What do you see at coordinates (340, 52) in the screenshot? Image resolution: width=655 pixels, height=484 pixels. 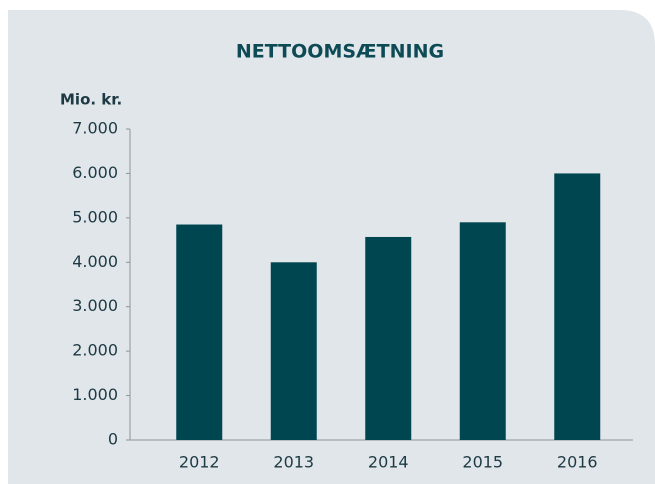 I see `chart-title: NETTOOMSÆTNING` at bounding box center [340, 52].